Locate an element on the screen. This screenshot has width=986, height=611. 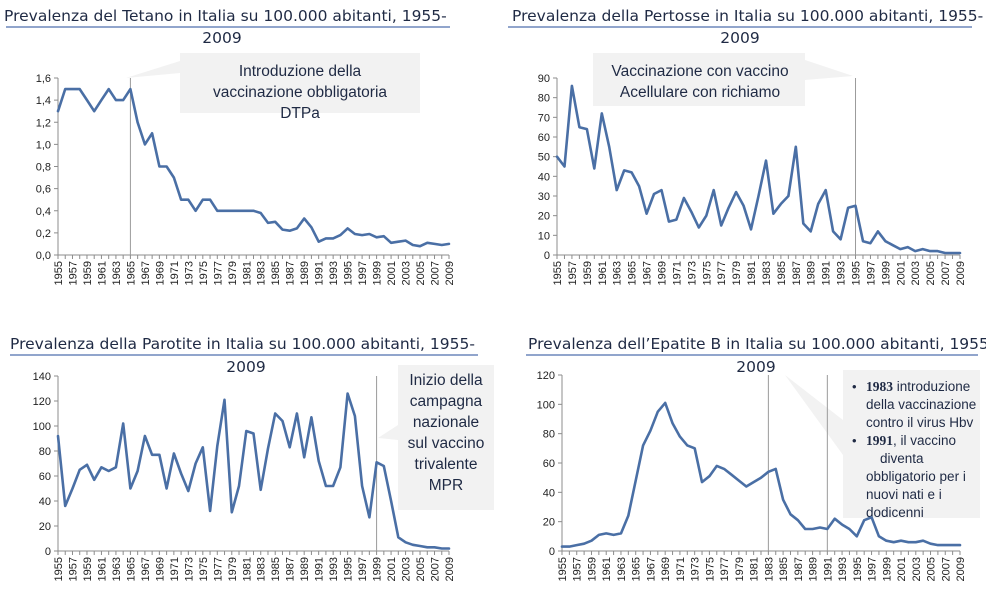
x-tick-label: 2001 is located at coordinates (392, 569).